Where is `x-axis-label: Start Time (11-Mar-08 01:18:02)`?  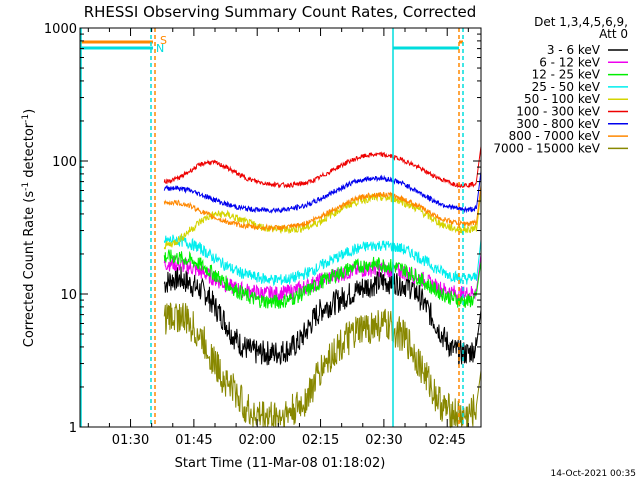
x-axis-label: Start Time (11-Mar-08 01:18:02) is located at coordinates (280, 463).